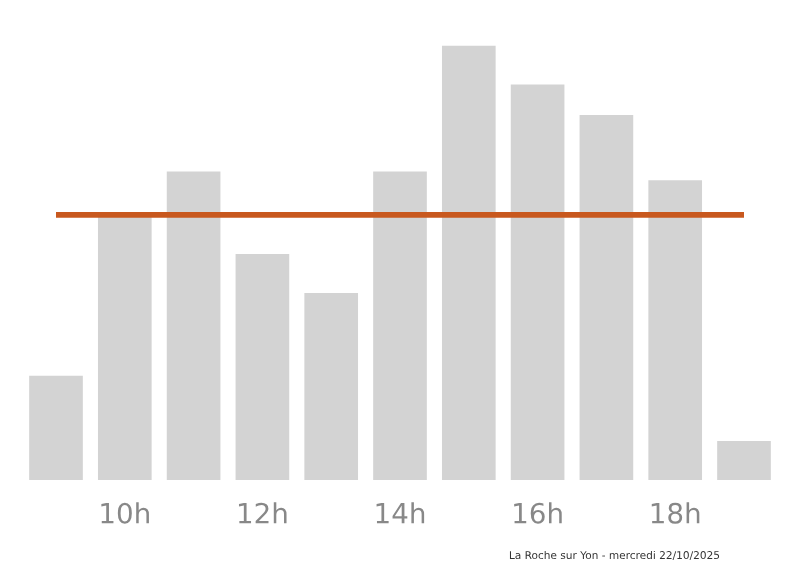 Image resolution: width=800 pixels, height=572 pixels. I want to click on x-tick-label: 10h, so click(125, 513).